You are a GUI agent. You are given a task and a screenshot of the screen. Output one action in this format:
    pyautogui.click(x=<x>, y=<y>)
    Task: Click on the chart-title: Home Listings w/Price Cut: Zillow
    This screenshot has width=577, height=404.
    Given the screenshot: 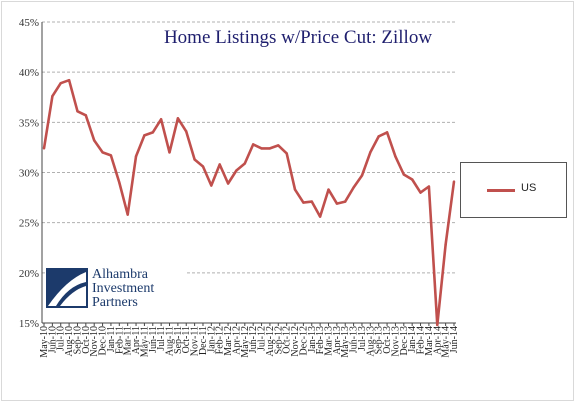 What is the action you would take?
    pyautogui.click(x=298, y=37)
    